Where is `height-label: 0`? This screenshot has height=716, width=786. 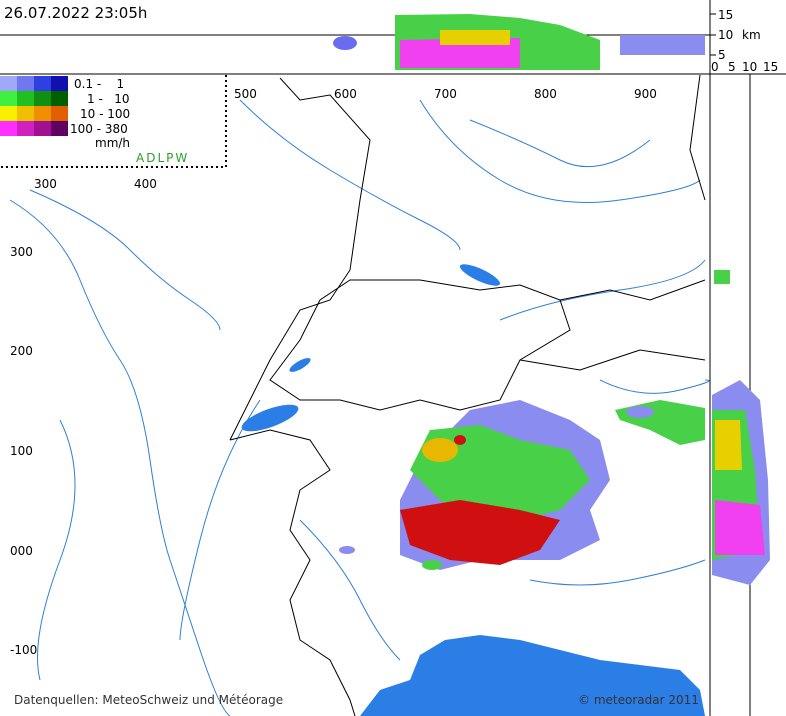
height-label: 0 is located at coordinates (715, 67).